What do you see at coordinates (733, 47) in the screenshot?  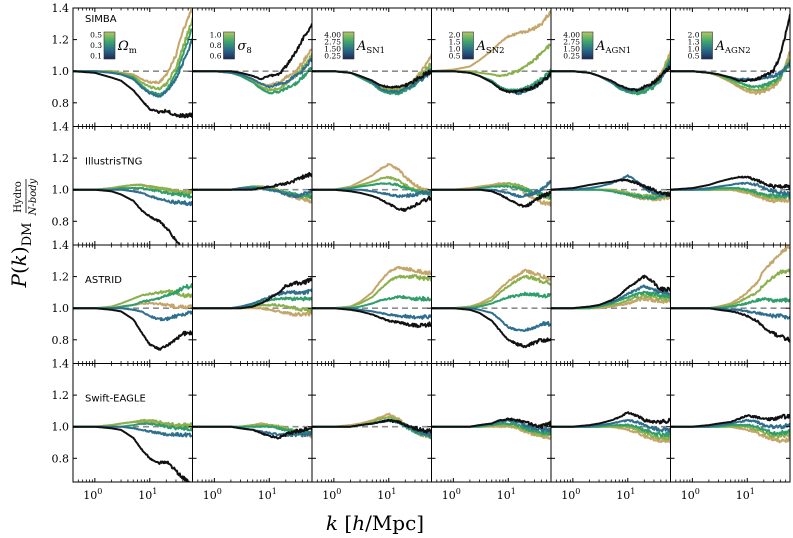 I see `colorbar-param-label: AAGN2` at bounding box center [733, 47].